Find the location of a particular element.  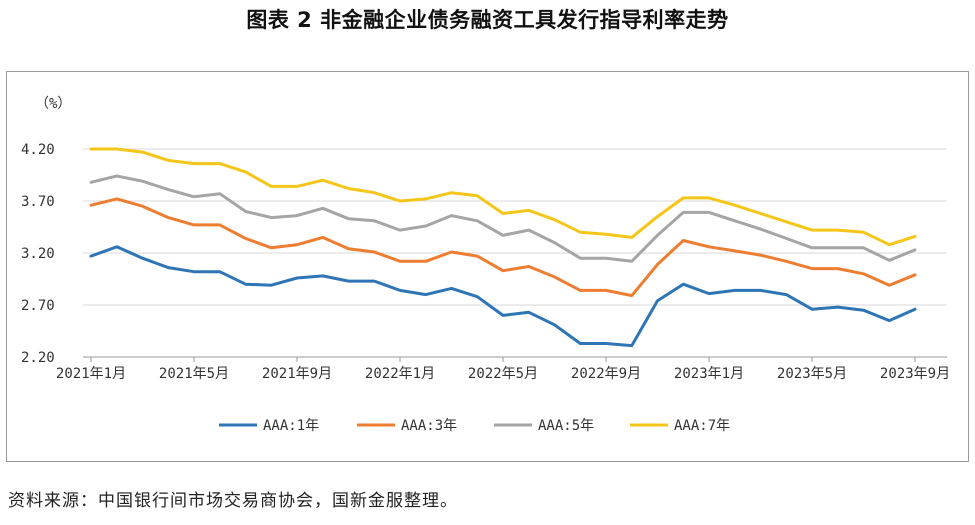

y-tick-label: 3.70 is located at coordinates (38, 202).